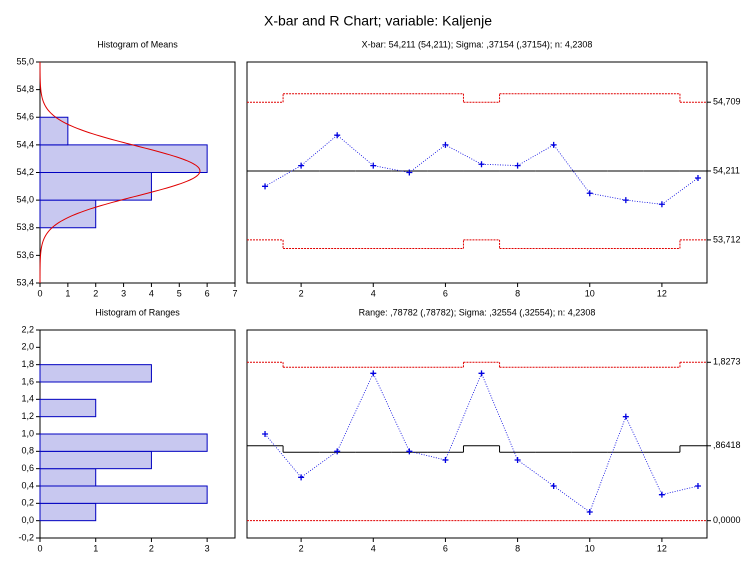 This screenshot has height=569, width=756. What do you see at coordinates (25, 227) in the screenshot?
I see `y-tick-label: 53,8` at bounding box center [25, 227].